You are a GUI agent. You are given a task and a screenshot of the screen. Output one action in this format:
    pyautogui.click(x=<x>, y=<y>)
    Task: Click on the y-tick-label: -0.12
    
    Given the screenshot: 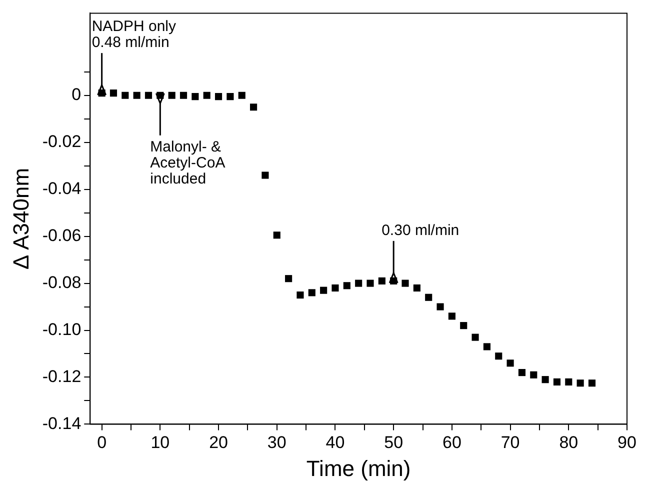 What is the action you would take?
    pyautogui.click(x=62, y=376)
    